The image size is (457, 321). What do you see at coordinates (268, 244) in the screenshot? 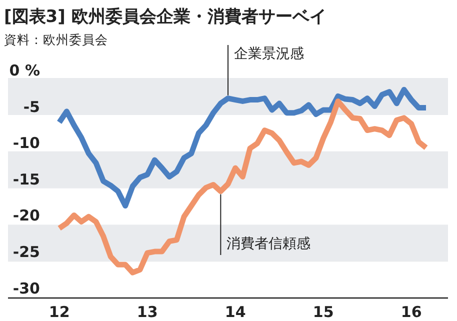
I see `annotation: 消費者信頼感` at bounding box center [268, 244].